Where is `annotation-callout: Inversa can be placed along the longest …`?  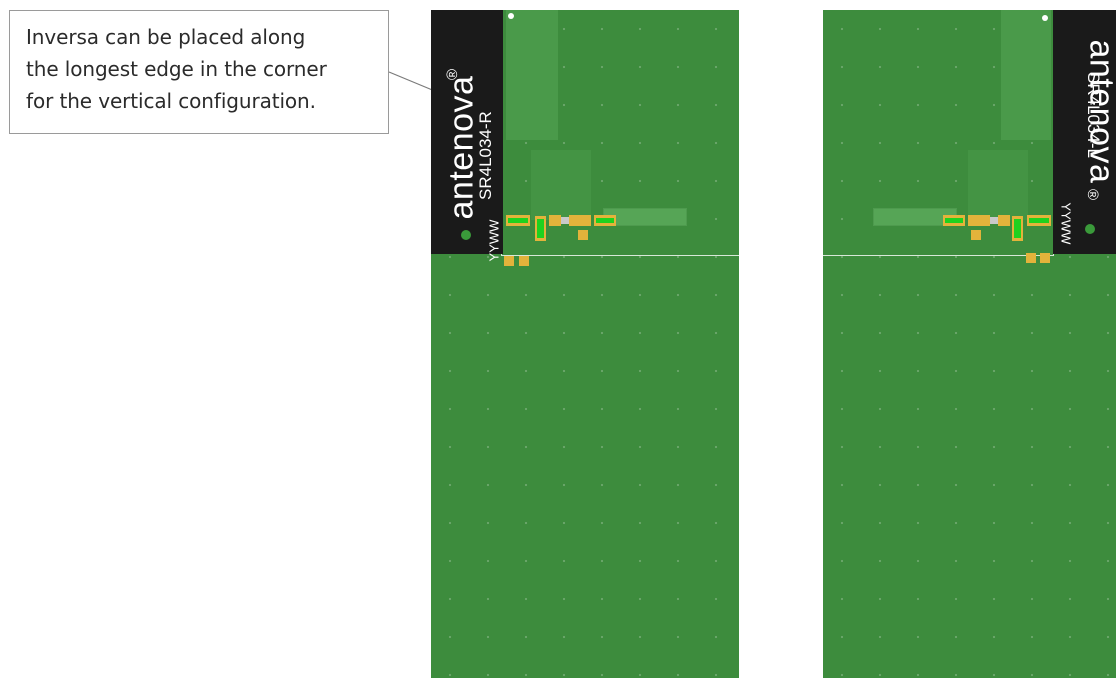
annotation-callout: Inversa can be placed along the longest … is located at coordinates (199, 72).